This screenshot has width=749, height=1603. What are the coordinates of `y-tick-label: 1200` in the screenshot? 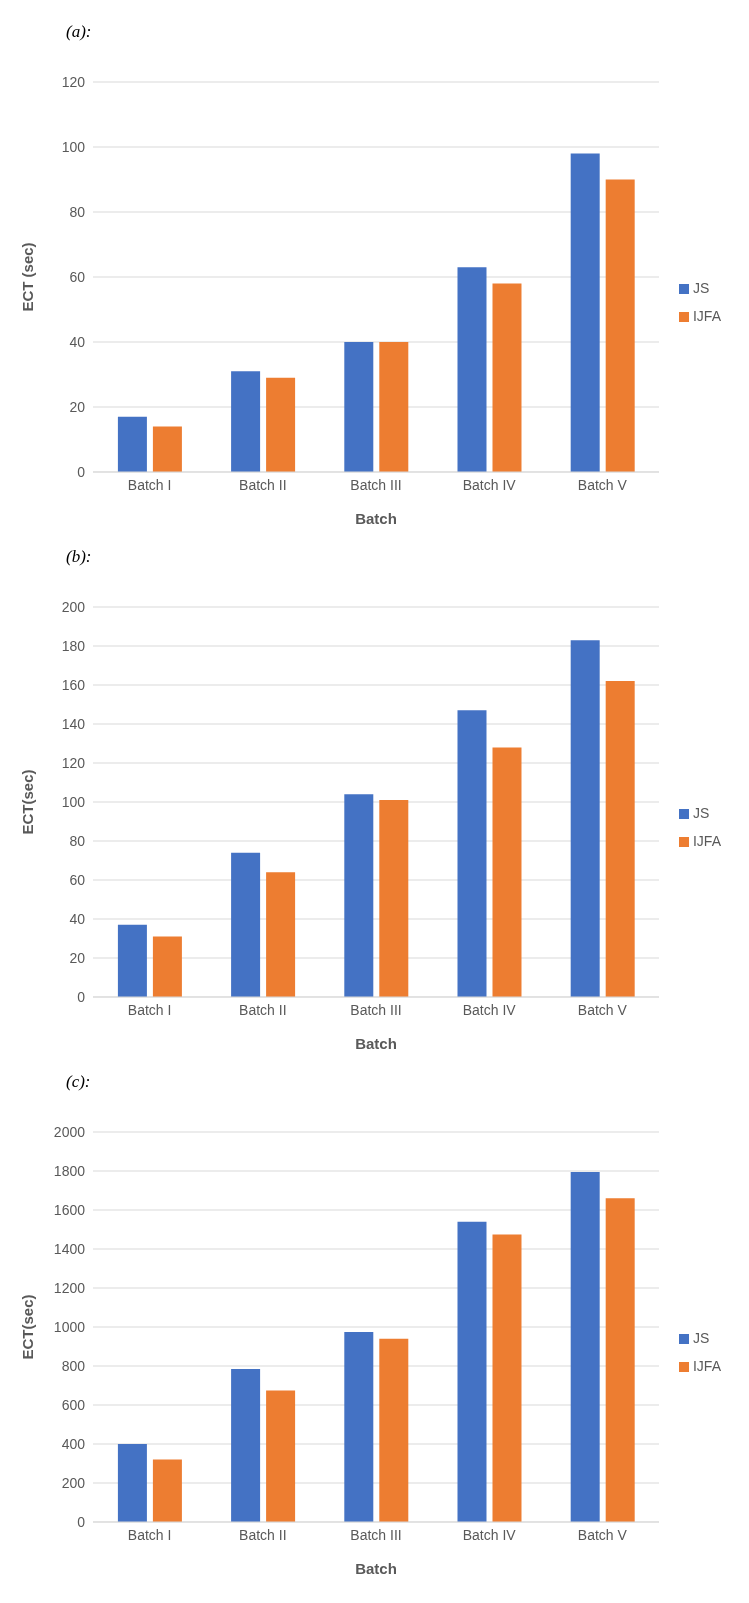 It's located at (69, 1287).